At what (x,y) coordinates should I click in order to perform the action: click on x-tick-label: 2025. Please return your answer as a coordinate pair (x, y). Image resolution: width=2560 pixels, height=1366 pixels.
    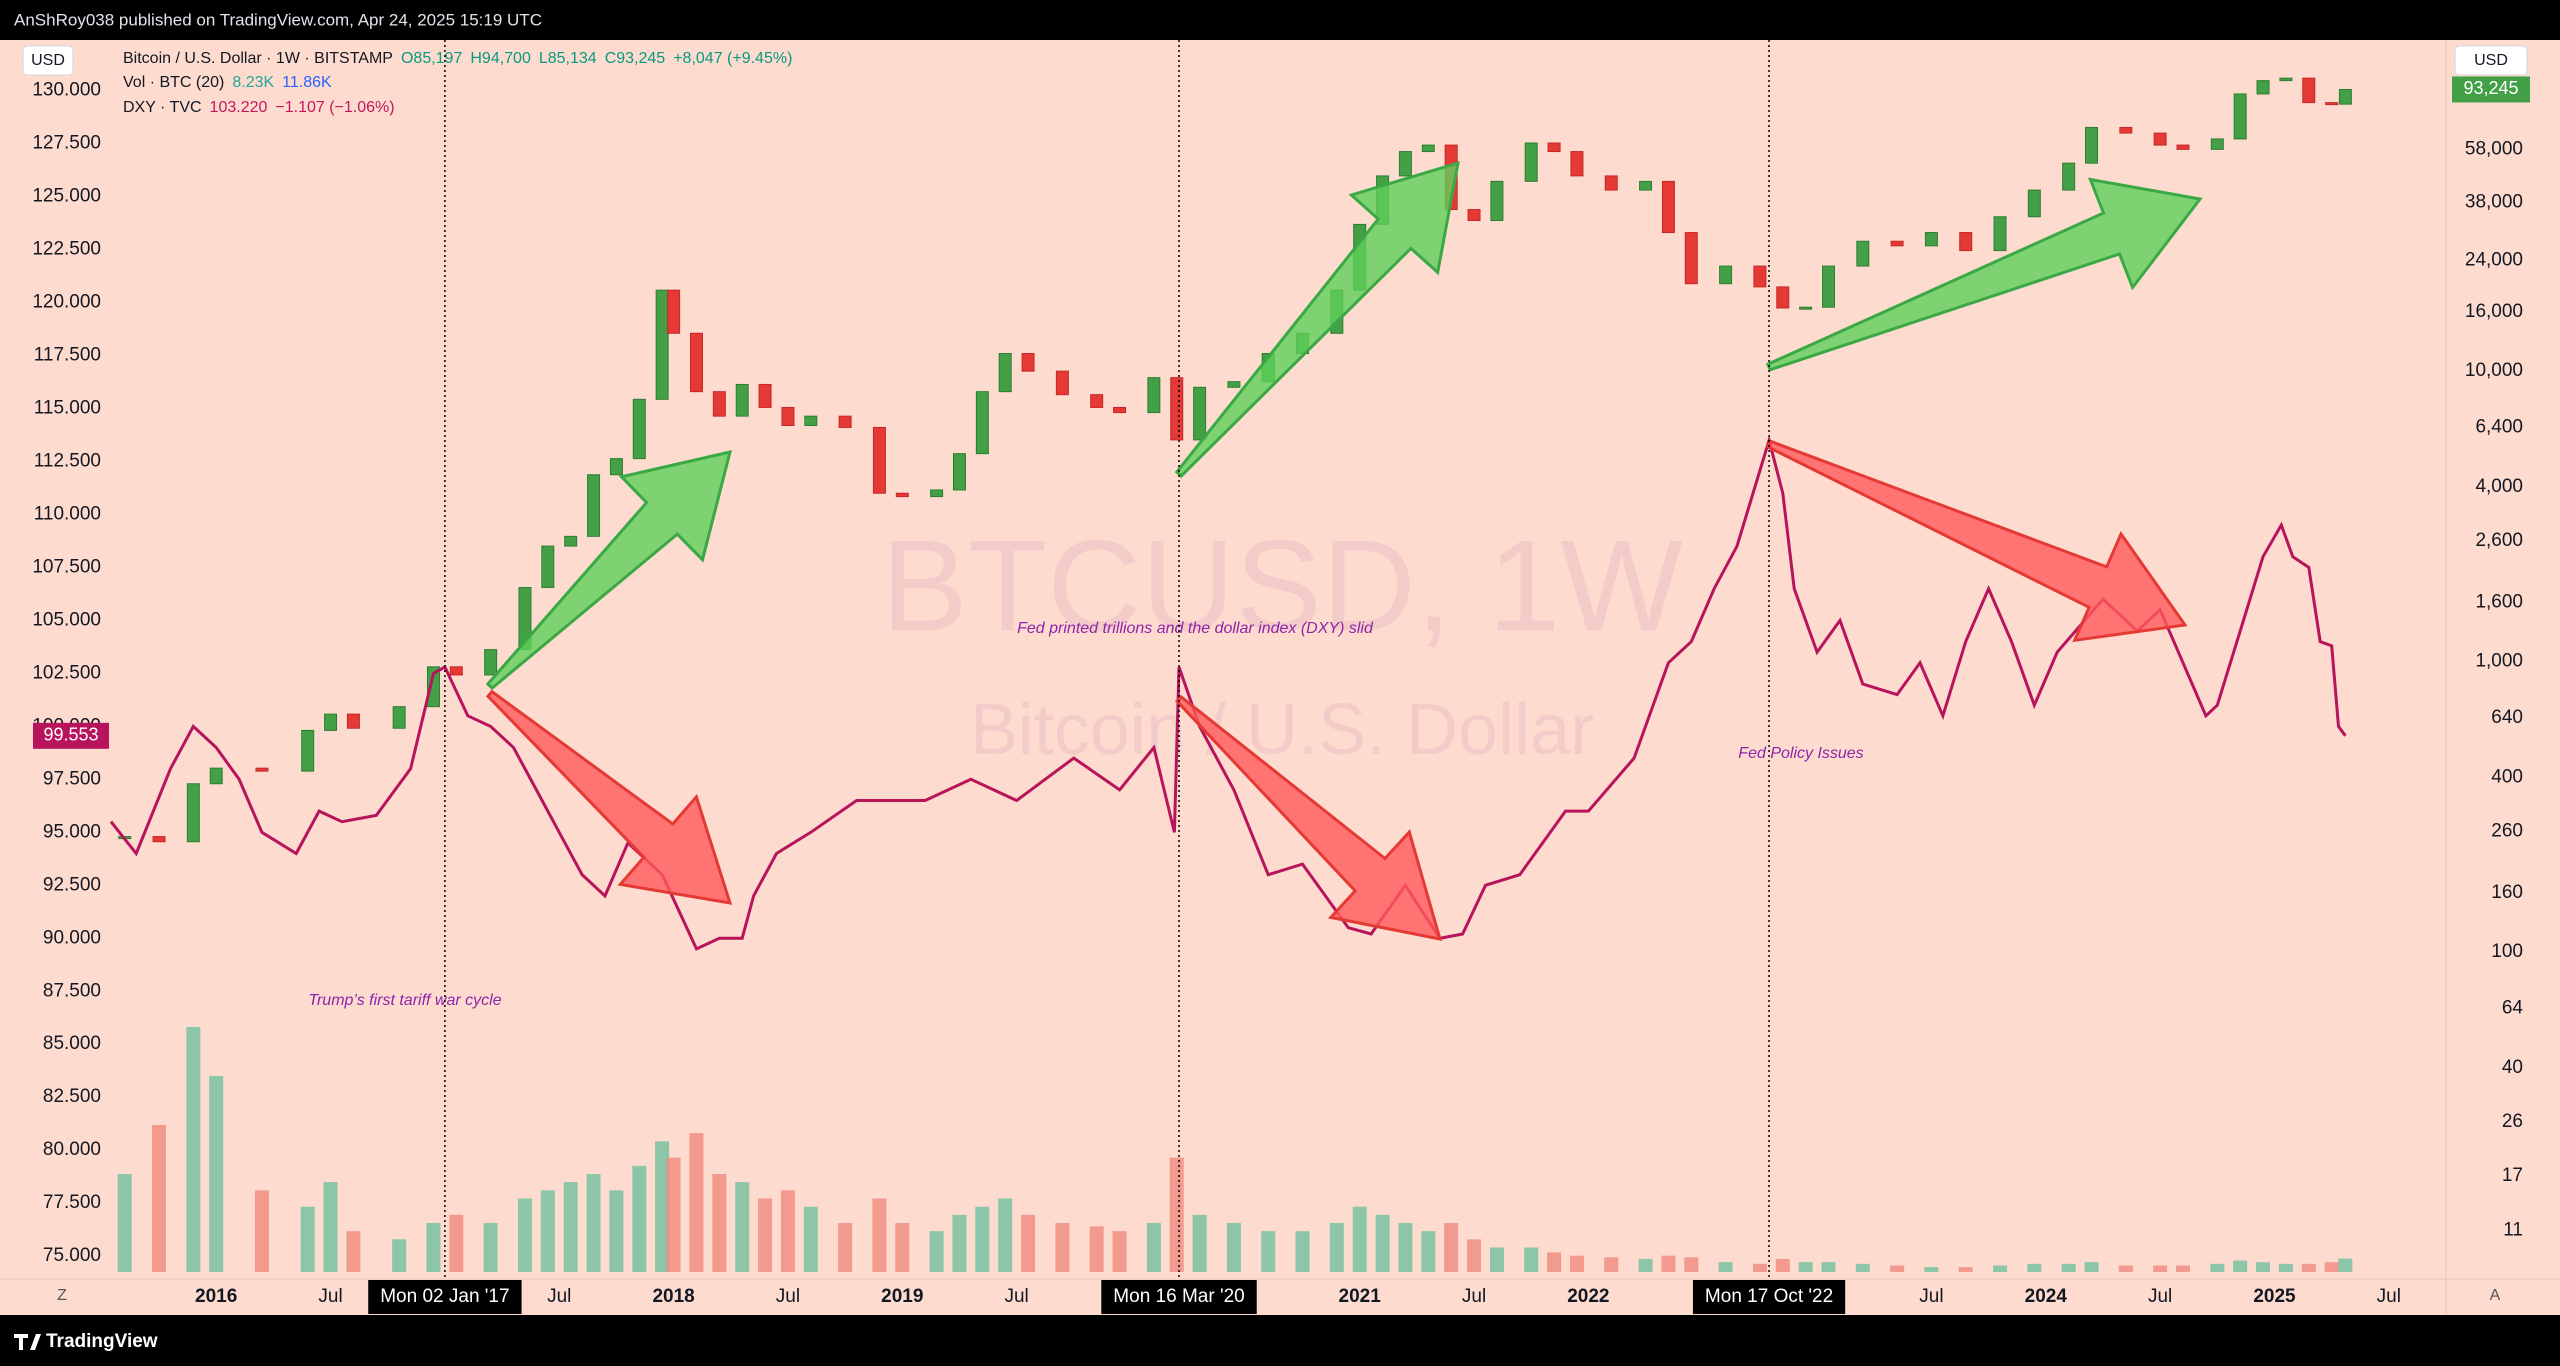
    Looking at the image, I should click on (2274, 1296).